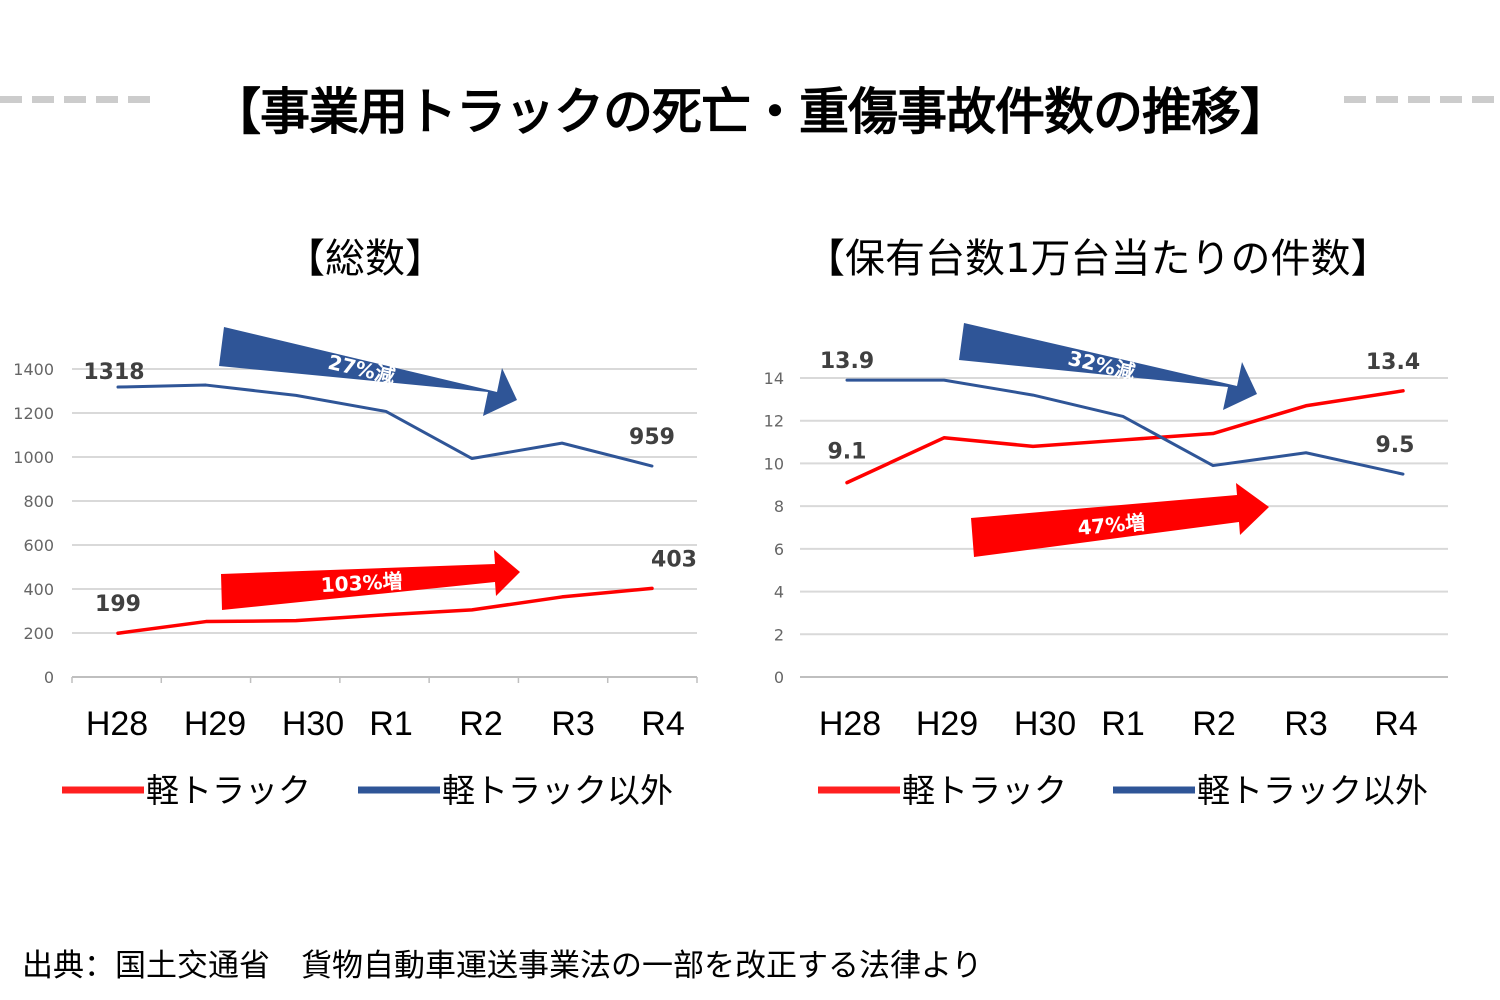 The image size is (1500, 1000). What do you see at coordinates (847, 452) in the screenshot?
I see `data-label: 9.1` at bounding box center [847, 452].